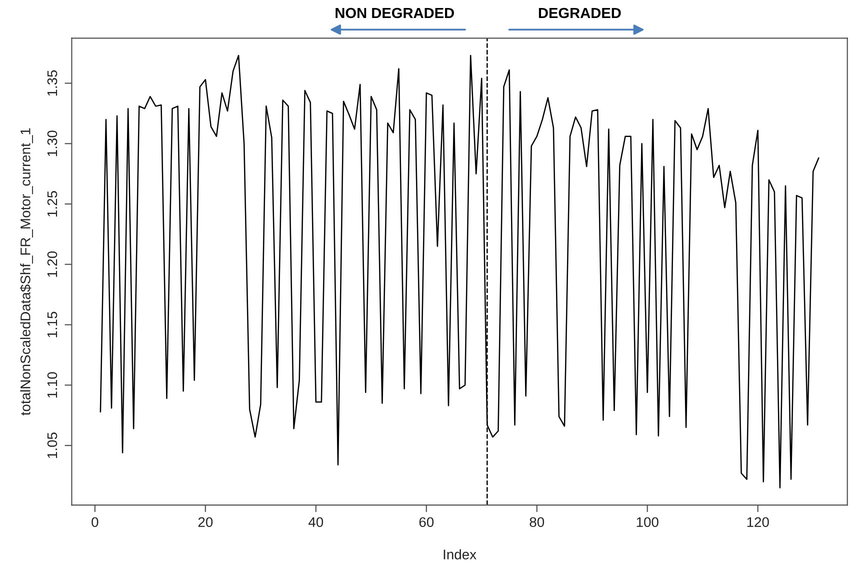 This screenshot has width=858, height=570. I want to click on y-tick-label: 1.05, so click(52, 445).